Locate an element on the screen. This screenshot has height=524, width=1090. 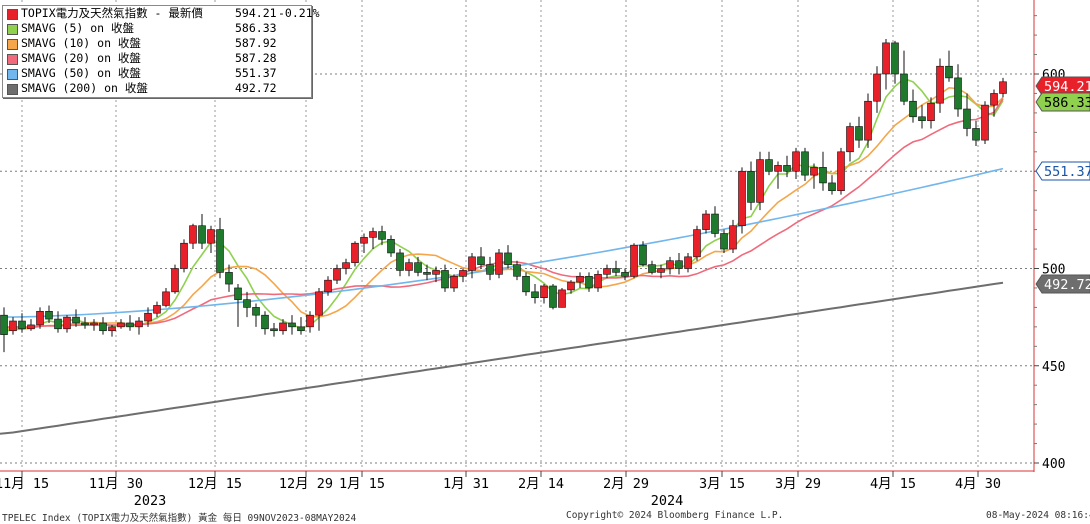
x-tick-label: 4月 30 is located at coordinates (978, 484).